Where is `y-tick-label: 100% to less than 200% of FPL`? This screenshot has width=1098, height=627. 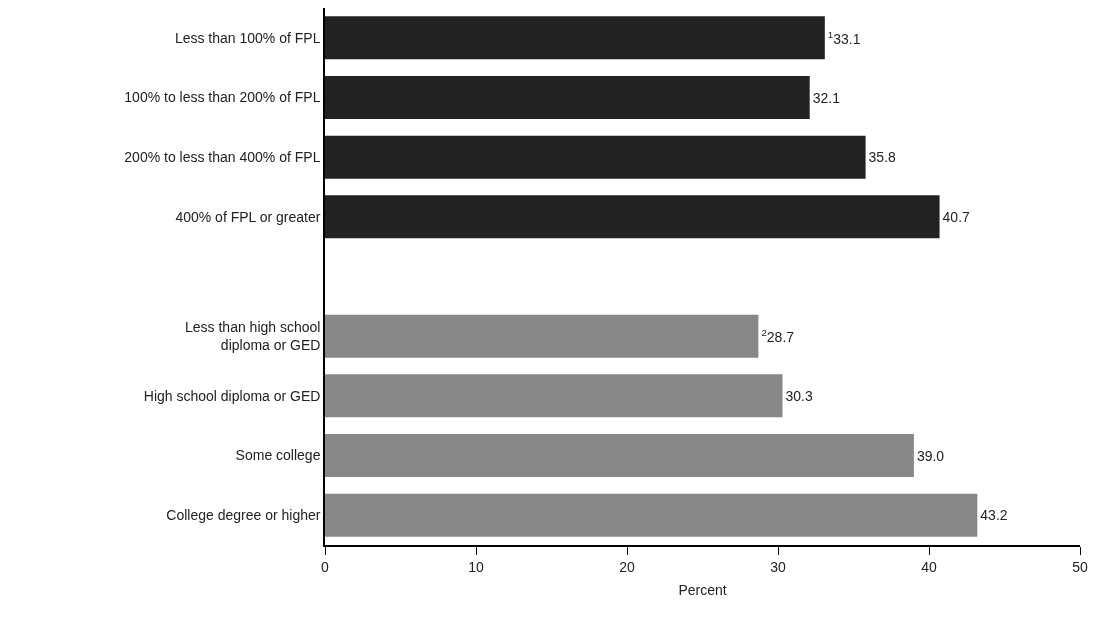 y-tick-label: 100% to less than 200% of FPL is located at coordinates (222, 97).